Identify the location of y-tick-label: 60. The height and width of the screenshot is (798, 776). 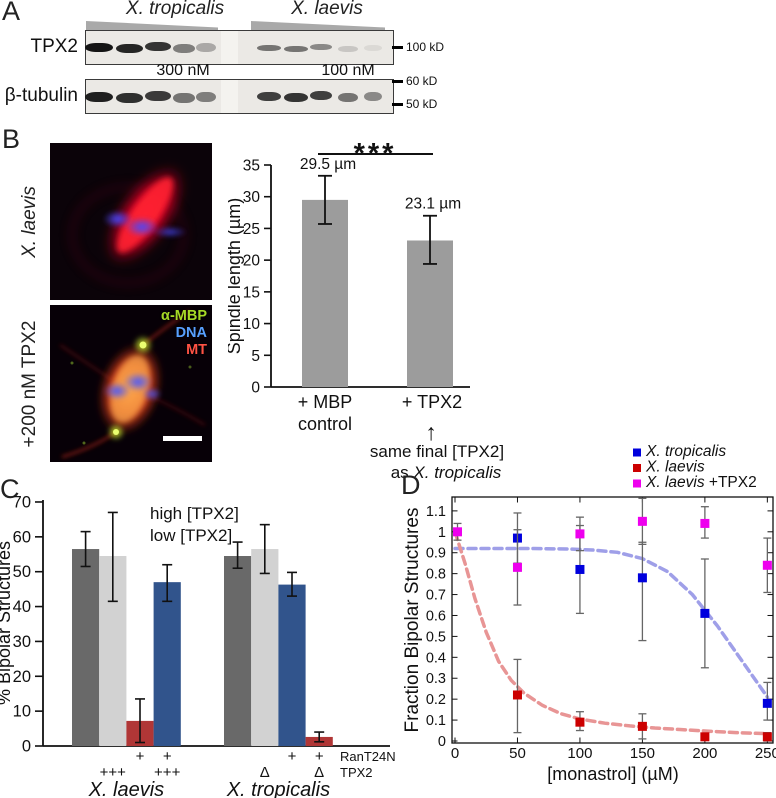
(22, 537).